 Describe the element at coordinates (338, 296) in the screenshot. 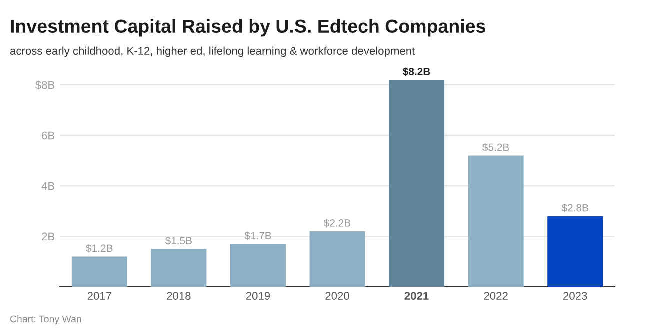

I see `x-tick-label: 2020` at that location.